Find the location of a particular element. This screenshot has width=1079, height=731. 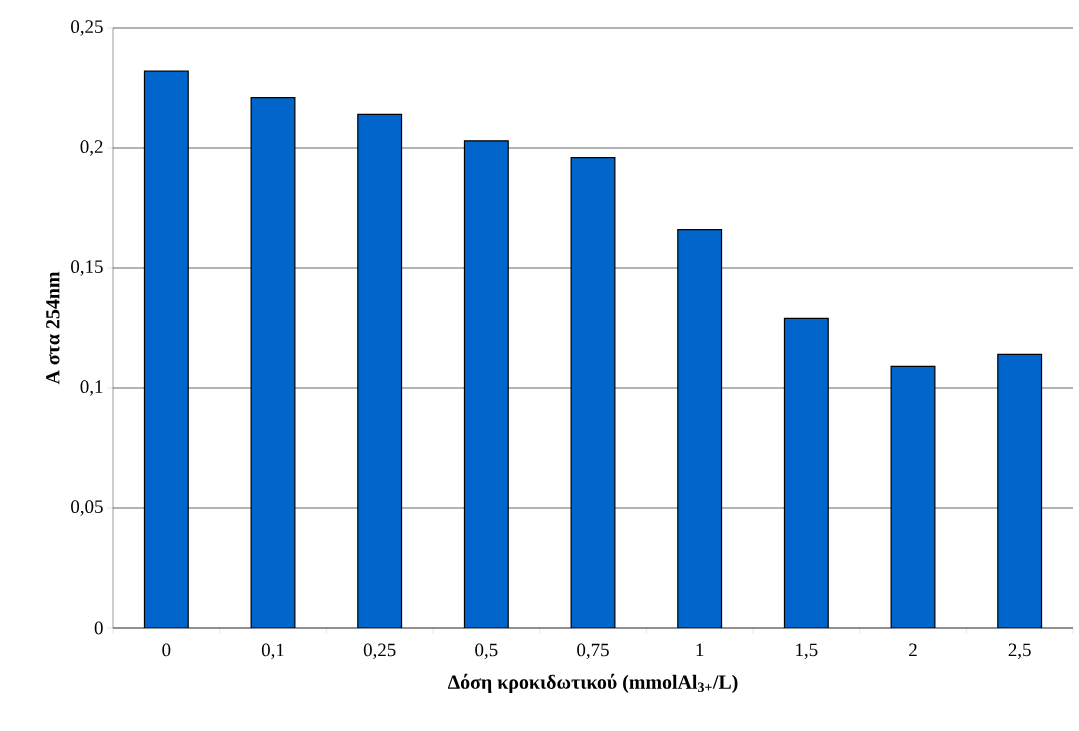

x-tick-label: 2 is located at coordinates (913, 650).